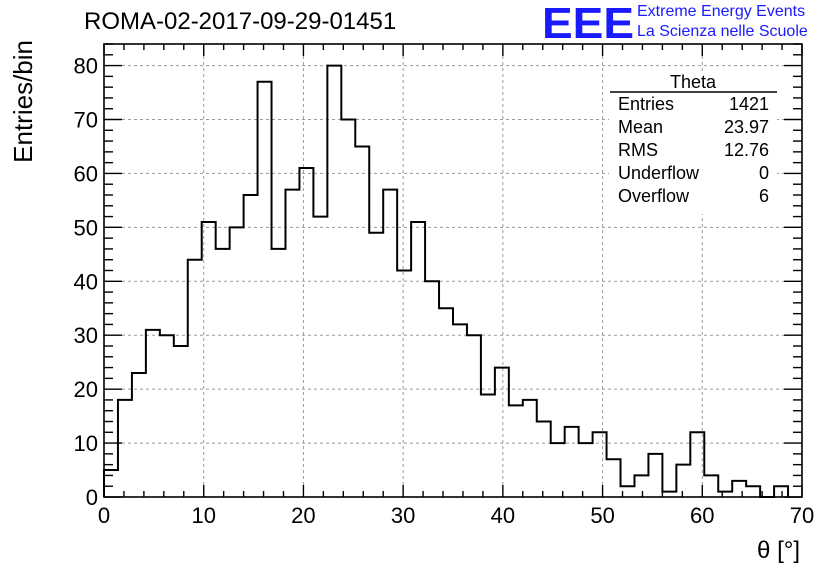 The height and width of the screenshot is (572, 836). I want to click on logo-line-2: La Scienza nelle Scuole, so click(722, 31).